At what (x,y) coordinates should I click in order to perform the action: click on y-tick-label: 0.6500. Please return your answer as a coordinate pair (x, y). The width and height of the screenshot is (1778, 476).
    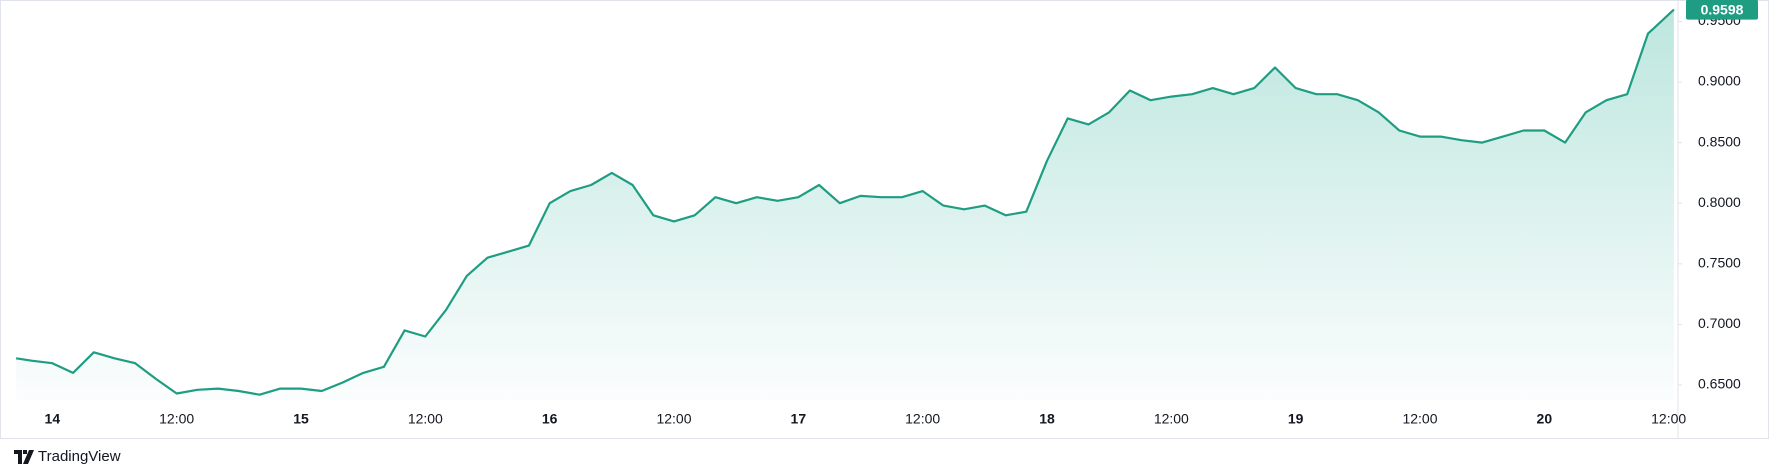
    Looking at the image, I should click on (1719, 384).